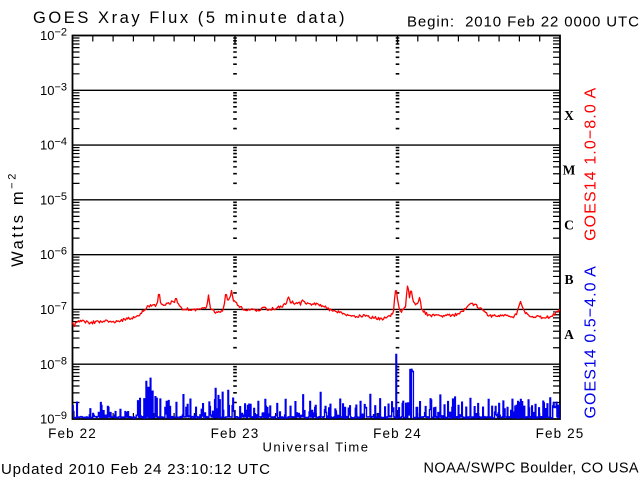  Describe the element at coordinates (397, 433) in the screenshot. I see `svg-text: Feb 24` at that location.